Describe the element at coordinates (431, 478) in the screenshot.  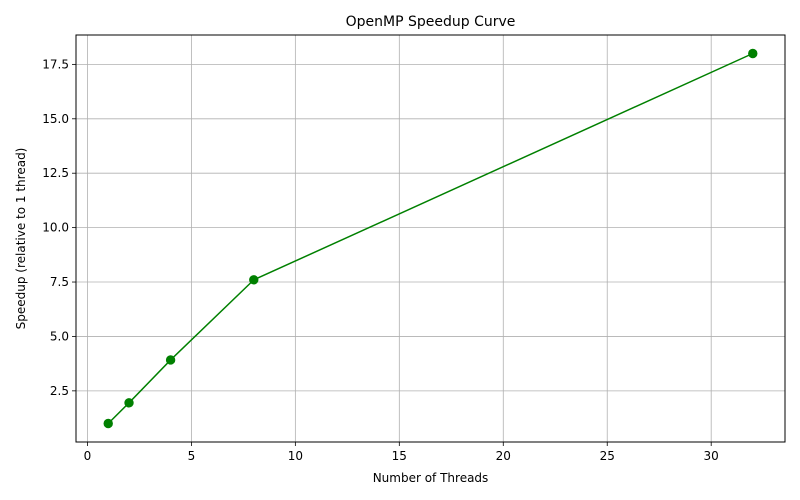
I see `x-axis-title: Number of Threads` at that location.